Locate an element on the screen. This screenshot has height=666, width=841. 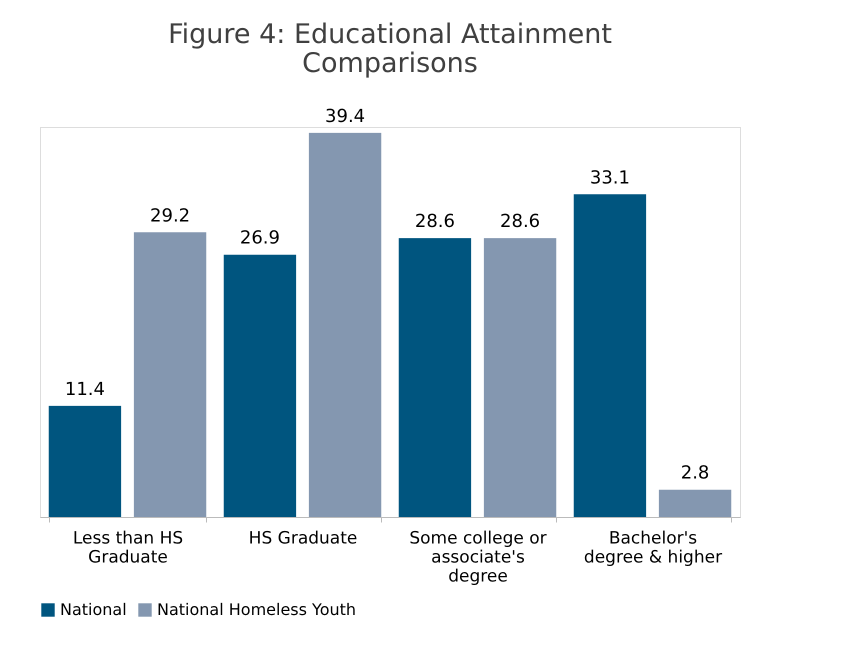
data-label: 11.4 is located at coordinates (84, 389).